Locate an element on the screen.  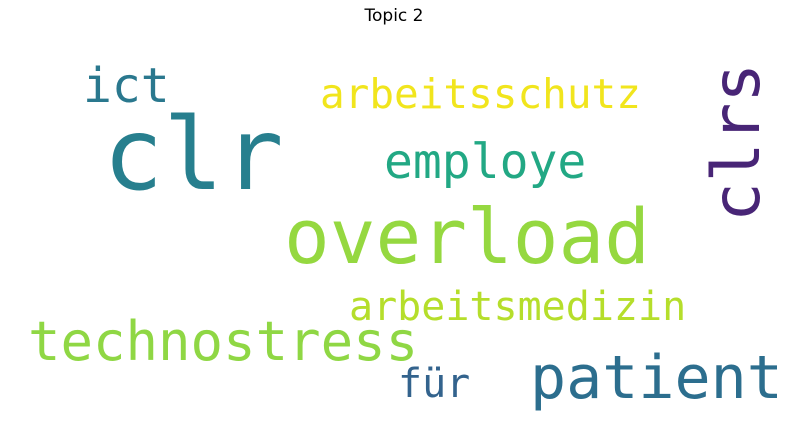
chart-title: Topic 2 is located at coordinates (394, 16).